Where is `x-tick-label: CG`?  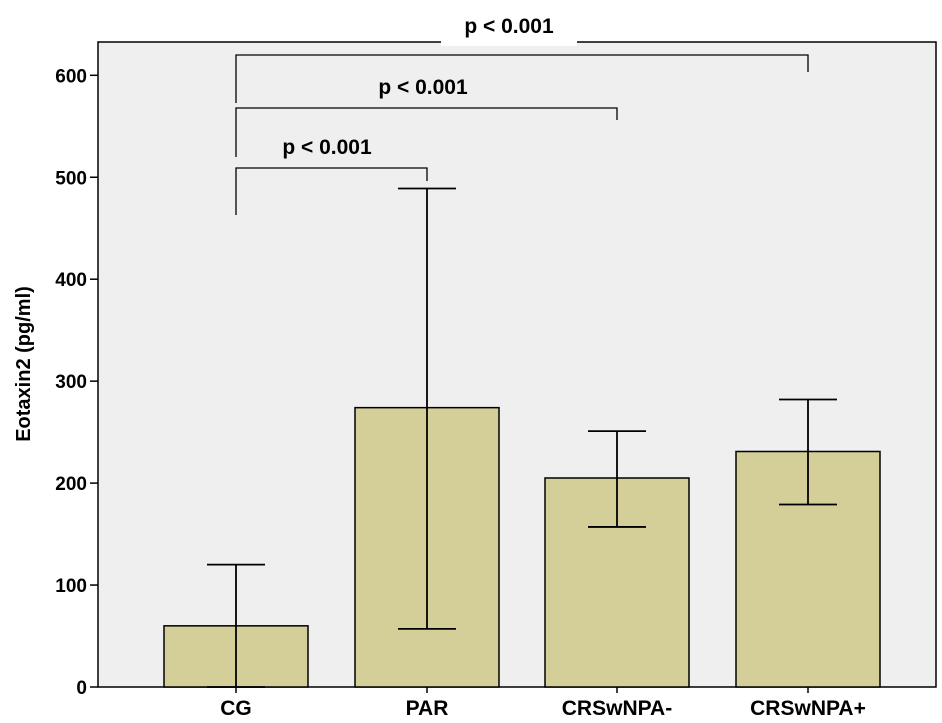 x-tick-label: CG is located at coordinates (236, 708).